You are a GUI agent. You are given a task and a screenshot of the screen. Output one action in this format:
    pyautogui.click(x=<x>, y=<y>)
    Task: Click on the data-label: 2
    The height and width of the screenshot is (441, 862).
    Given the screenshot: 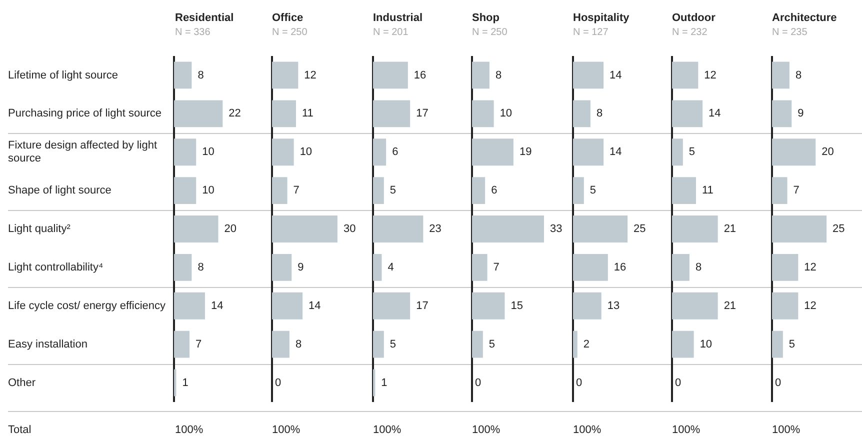 What is the action you would take?
    pyautogui.click(x=586, y=344)
    